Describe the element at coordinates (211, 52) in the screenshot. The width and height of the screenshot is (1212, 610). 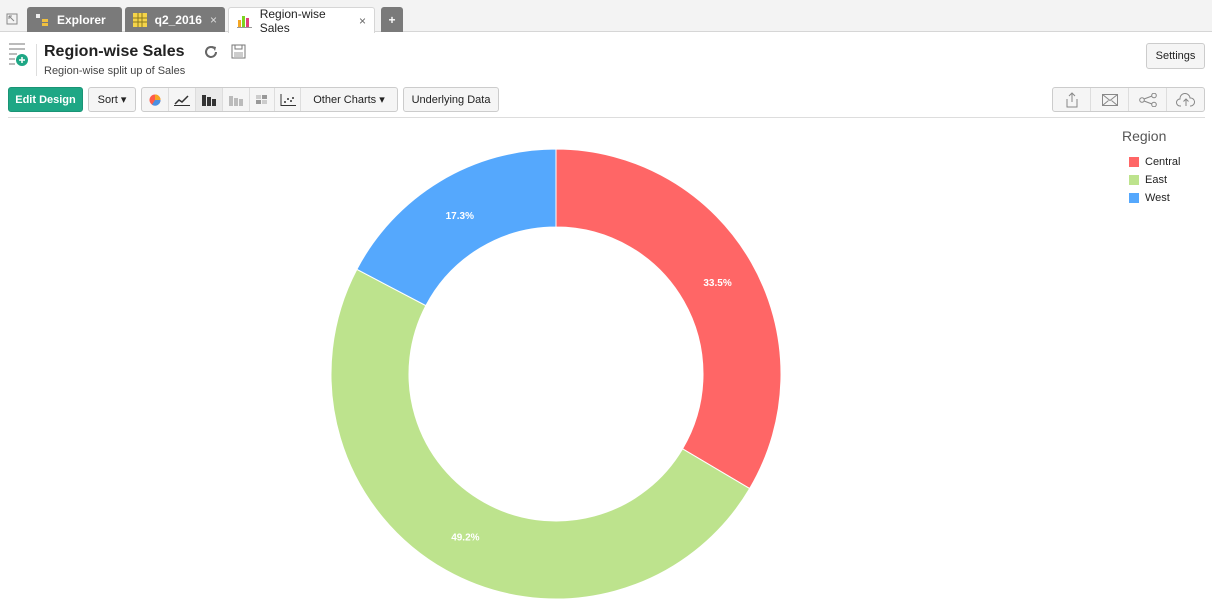
I see `refresh-icon` at that location.